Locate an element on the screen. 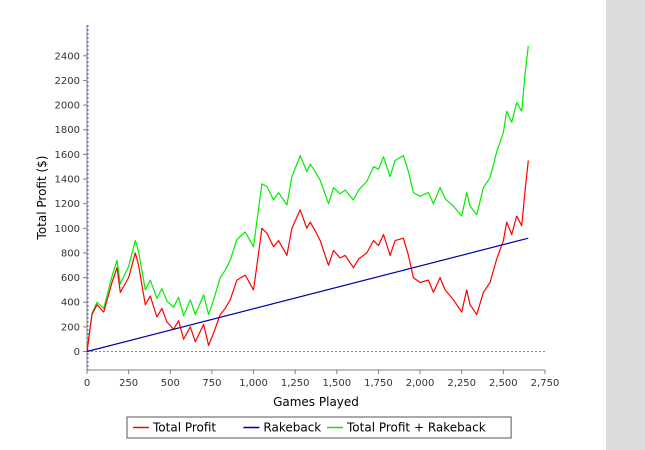 The height and width of the screenshot is (450, 645). x-tick-label: 250 is located at coordinates (128, 383).